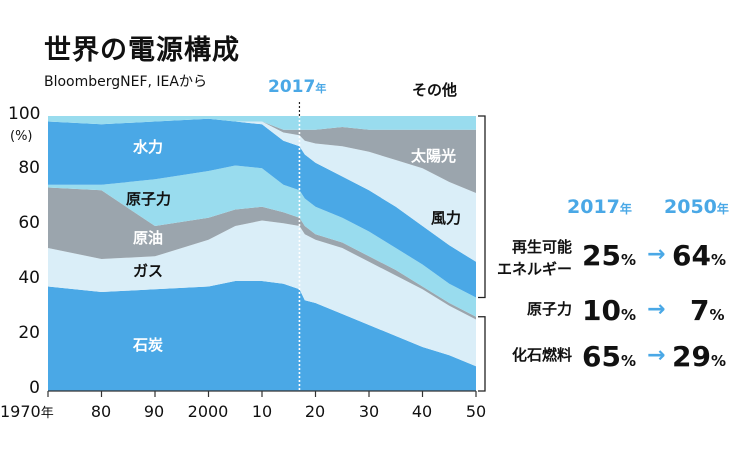 This screenshot has height=469, width=750. Describe the element at coordinates (435, 90) in the screenshot. I see `series-label-other: その他` at that location.